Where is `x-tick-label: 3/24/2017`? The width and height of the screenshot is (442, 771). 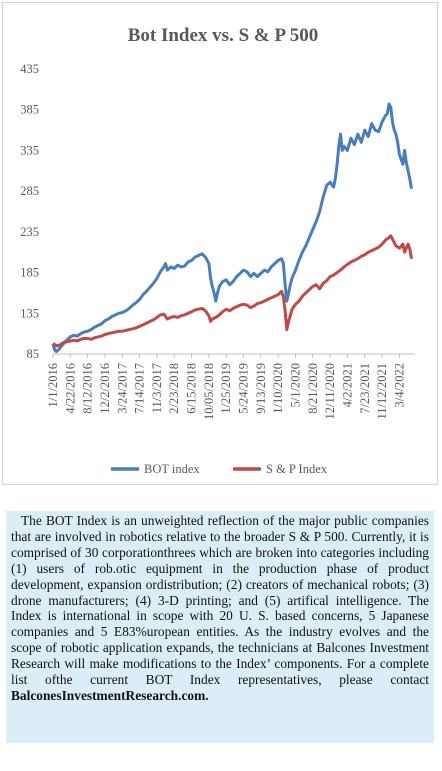 x-tick-label: 3/24/2017 is located at coordinates (122, 388).